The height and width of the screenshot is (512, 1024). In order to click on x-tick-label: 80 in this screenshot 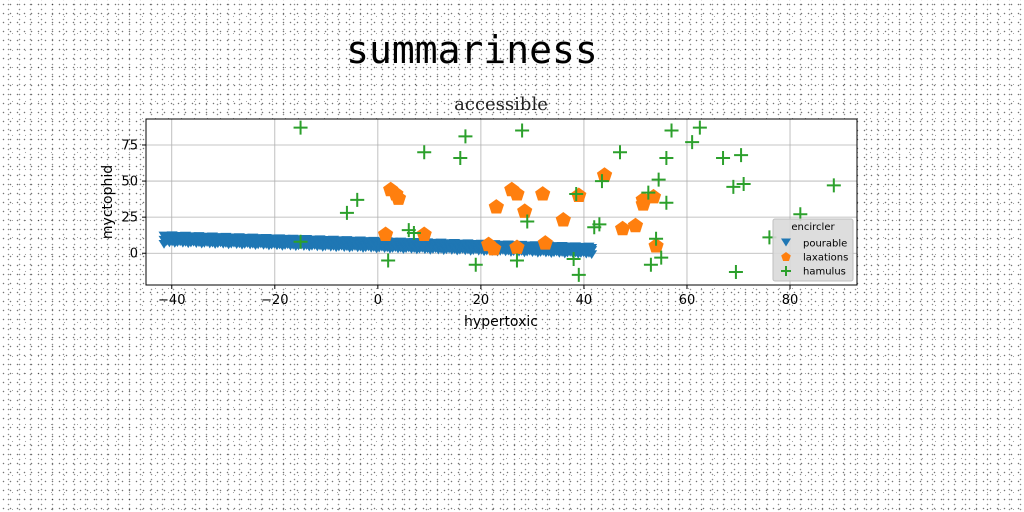, I will do `click(790, 300)`.